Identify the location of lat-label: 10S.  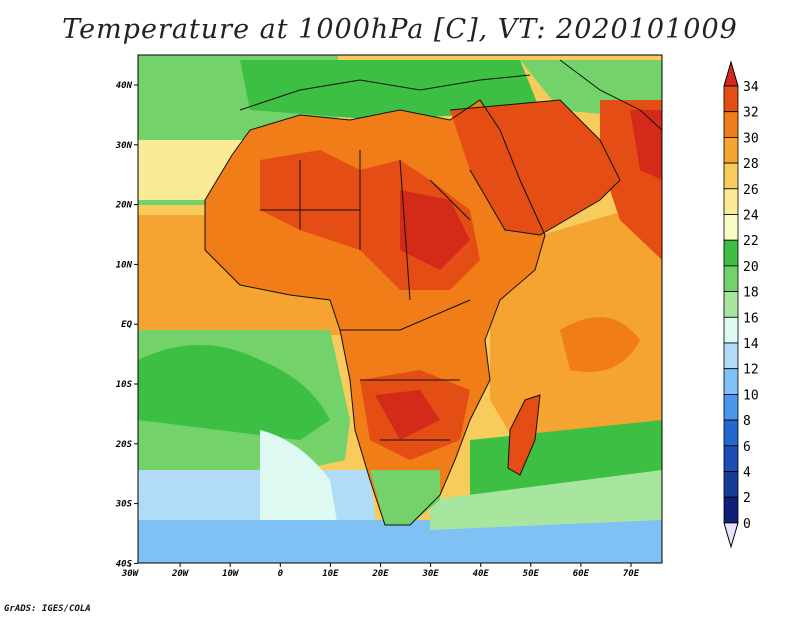
(124, 385).